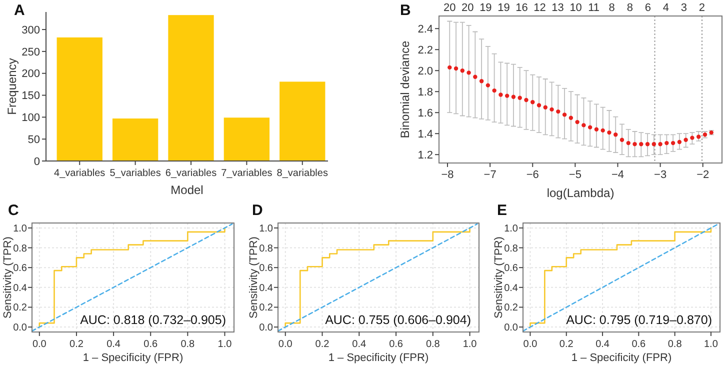  Describe the element at coordinates (532, 175) in the screenshot. I see `x-tick-label: −6` at that location.